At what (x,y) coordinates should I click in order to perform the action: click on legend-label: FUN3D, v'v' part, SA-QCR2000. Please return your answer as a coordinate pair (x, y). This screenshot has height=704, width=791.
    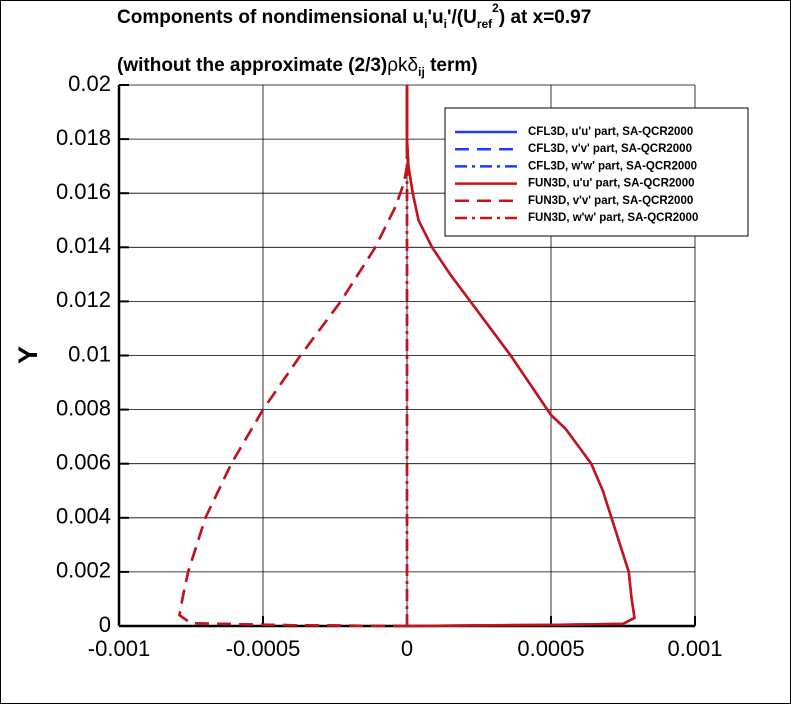
    Looking at the image, I should click on (610, 201).